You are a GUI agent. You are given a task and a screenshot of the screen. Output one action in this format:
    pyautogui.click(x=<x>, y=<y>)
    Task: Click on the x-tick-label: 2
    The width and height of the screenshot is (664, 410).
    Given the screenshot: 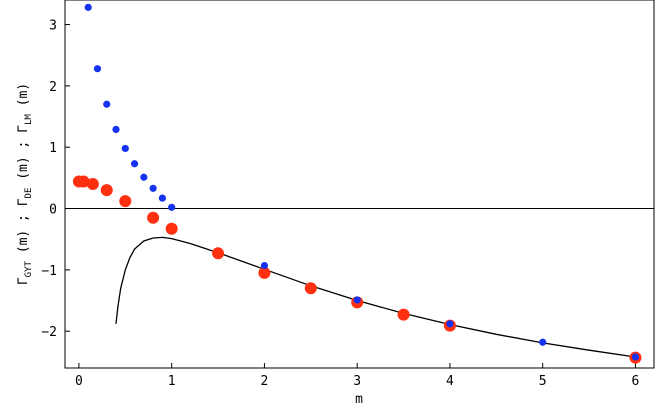 What is the action you would take?
    pyautogui.click(x=265, y=381)
    